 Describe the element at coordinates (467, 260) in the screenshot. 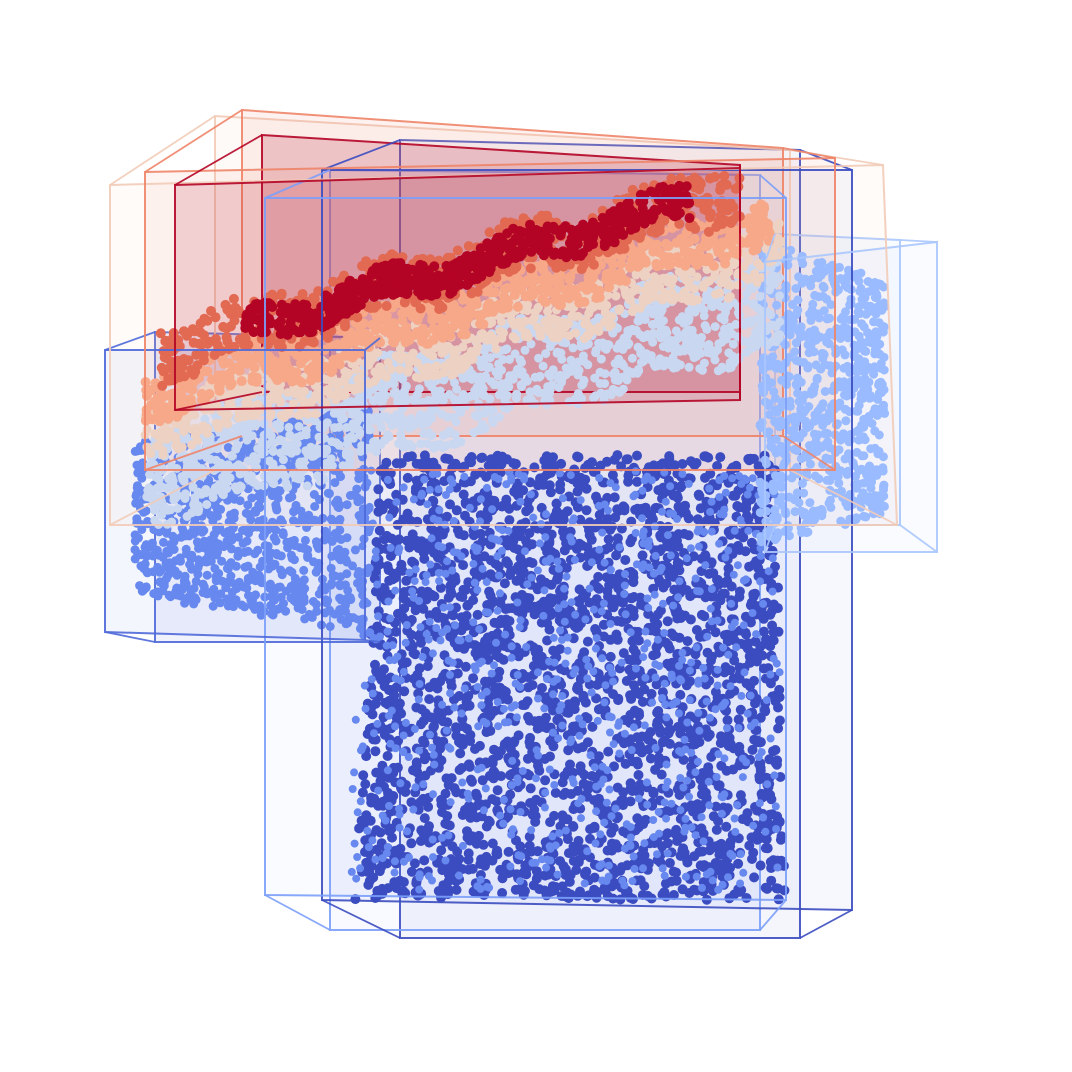

I see `collar-band-red-points` at that location.